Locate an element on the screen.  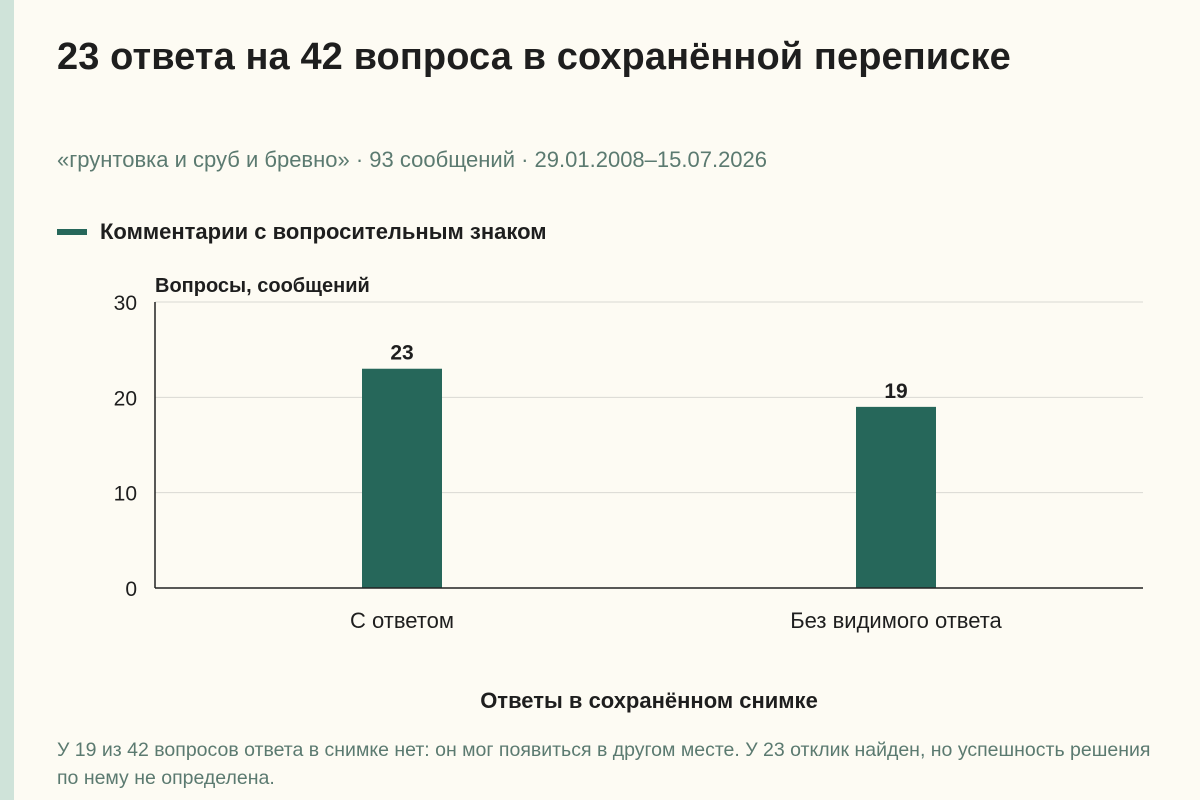
x-axis-label: Ответы в сохранённом снимке is located at coordinates (649, 700).